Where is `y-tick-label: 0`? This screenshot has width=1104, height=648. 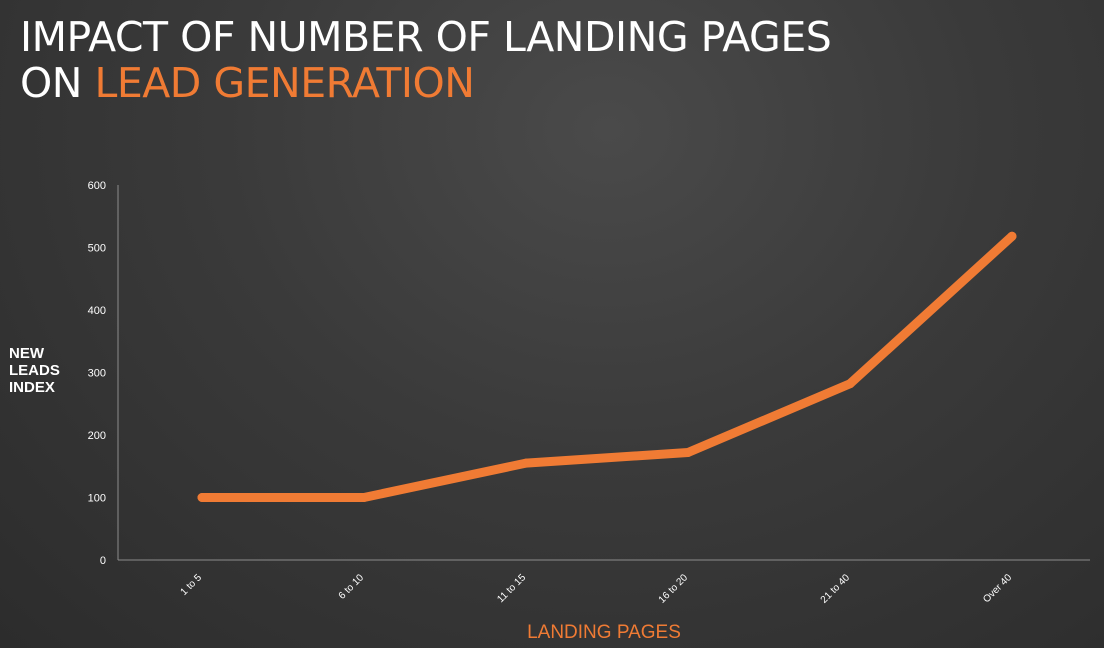 y-tick-label: 0 is located at coordinates (103, 561).